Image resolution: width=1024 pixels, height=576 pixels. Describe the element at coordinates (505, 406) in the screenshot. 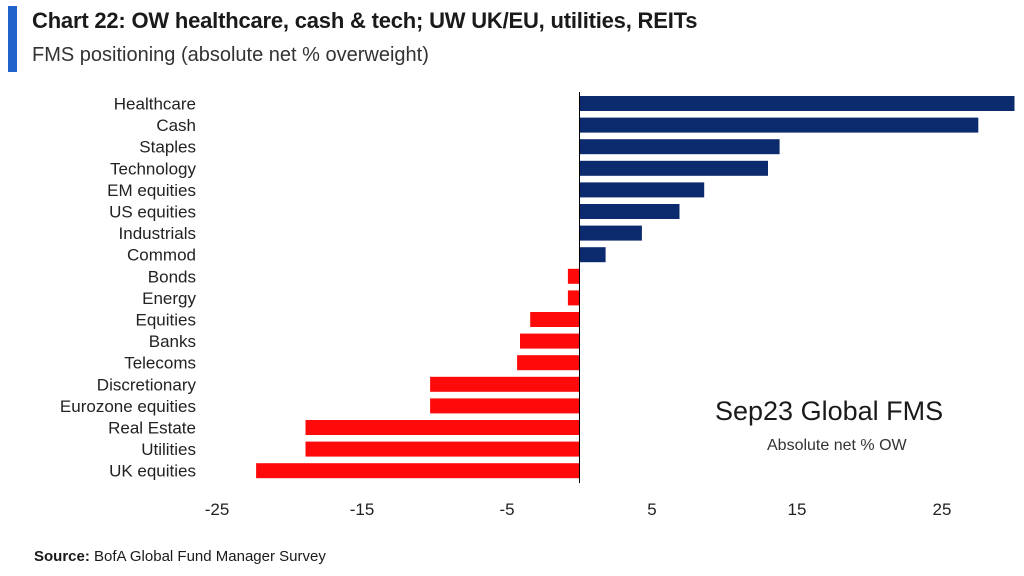

I see `bar-eurozone-equities` at that location.